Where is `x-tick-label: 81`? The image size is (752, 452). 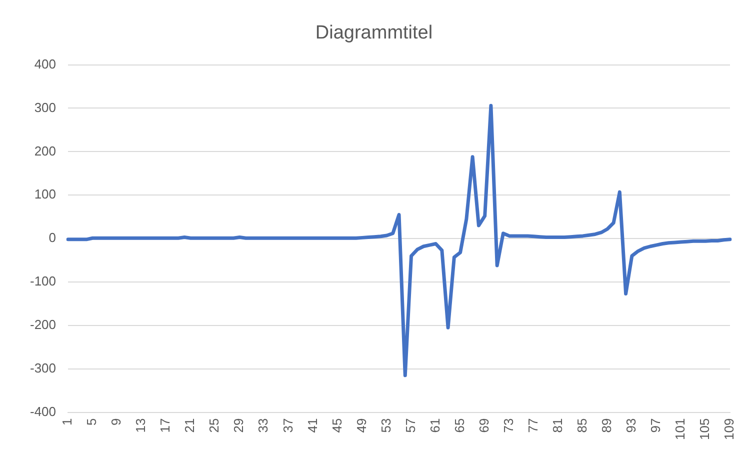
x-tick-label: 81 is located at coordinates (557, 425).